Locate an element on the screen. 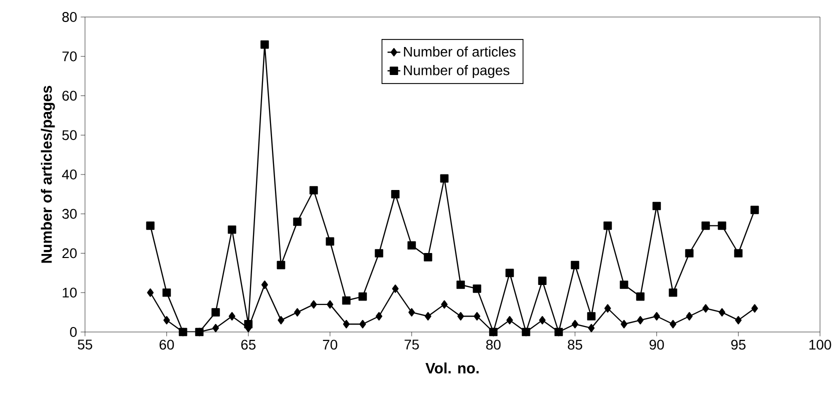 The height and width of the screenshot is (407, 832). x-axis-title: Vol. no. is located at coordinates (452, 368).